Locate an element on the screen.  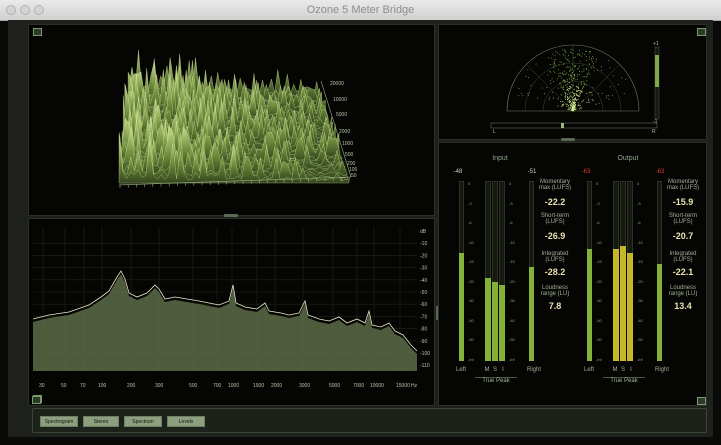
input-scale-left: -20 is located at coordinates (471, 281).